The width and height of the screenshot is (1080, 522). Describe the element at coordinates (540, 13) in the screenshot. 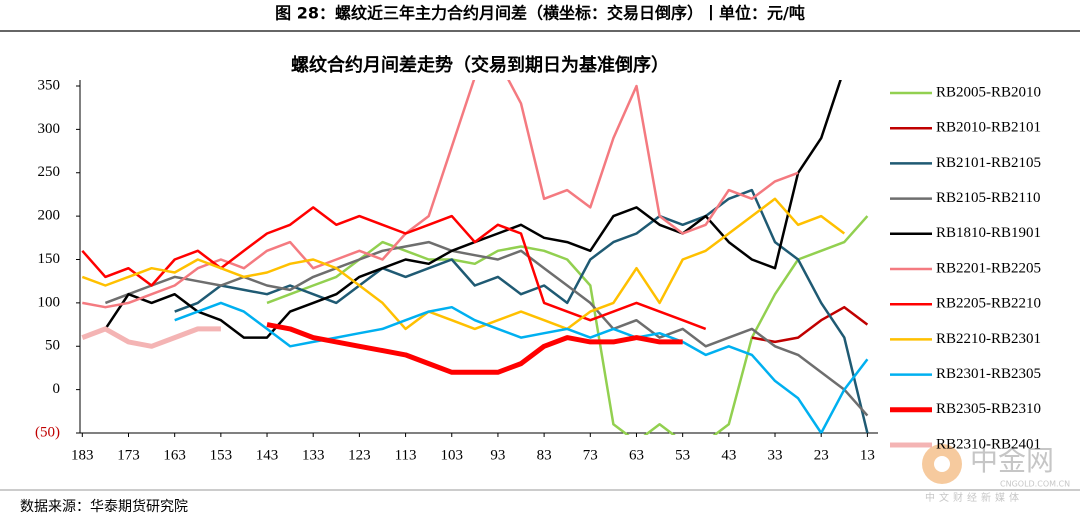

I see `figure-title: 图 28：螺纹近三年主力合约月间差（横坐标：交易日倒序）丨单位：元/吨` at that location.